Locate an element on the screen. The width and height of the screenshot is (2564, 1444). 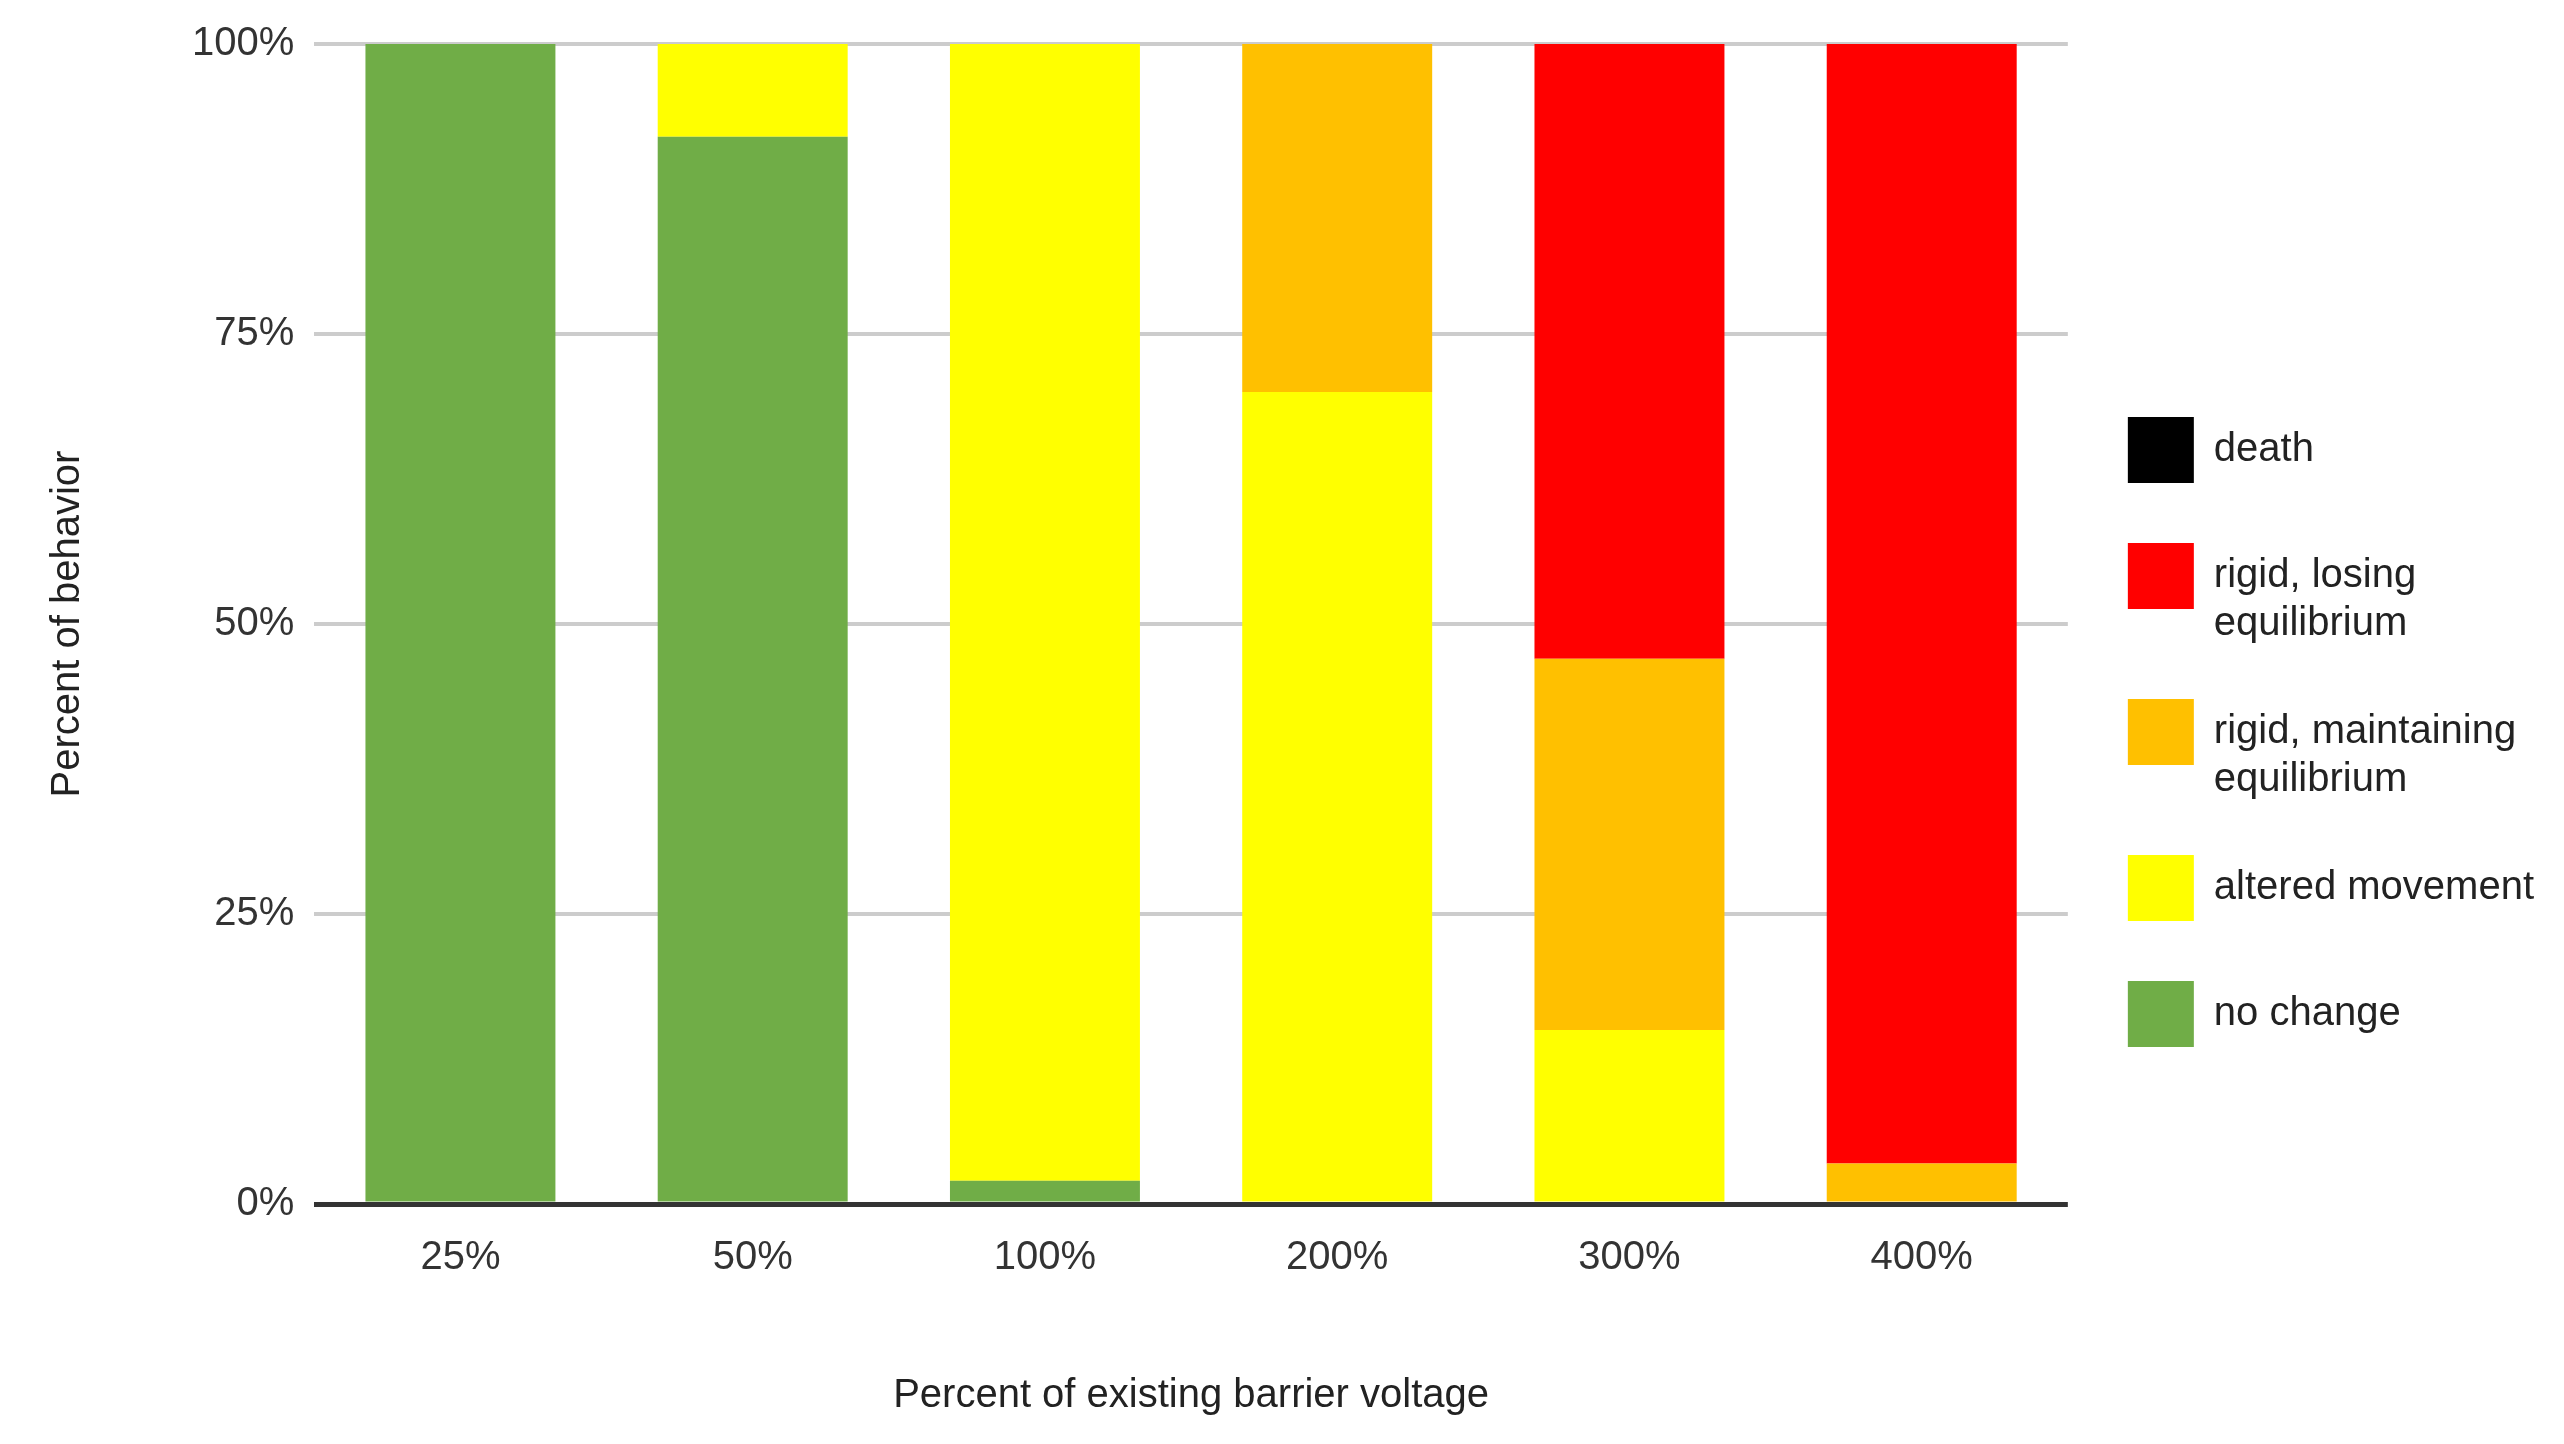
legend-label: no change is located at coordinates (2307, 1011).